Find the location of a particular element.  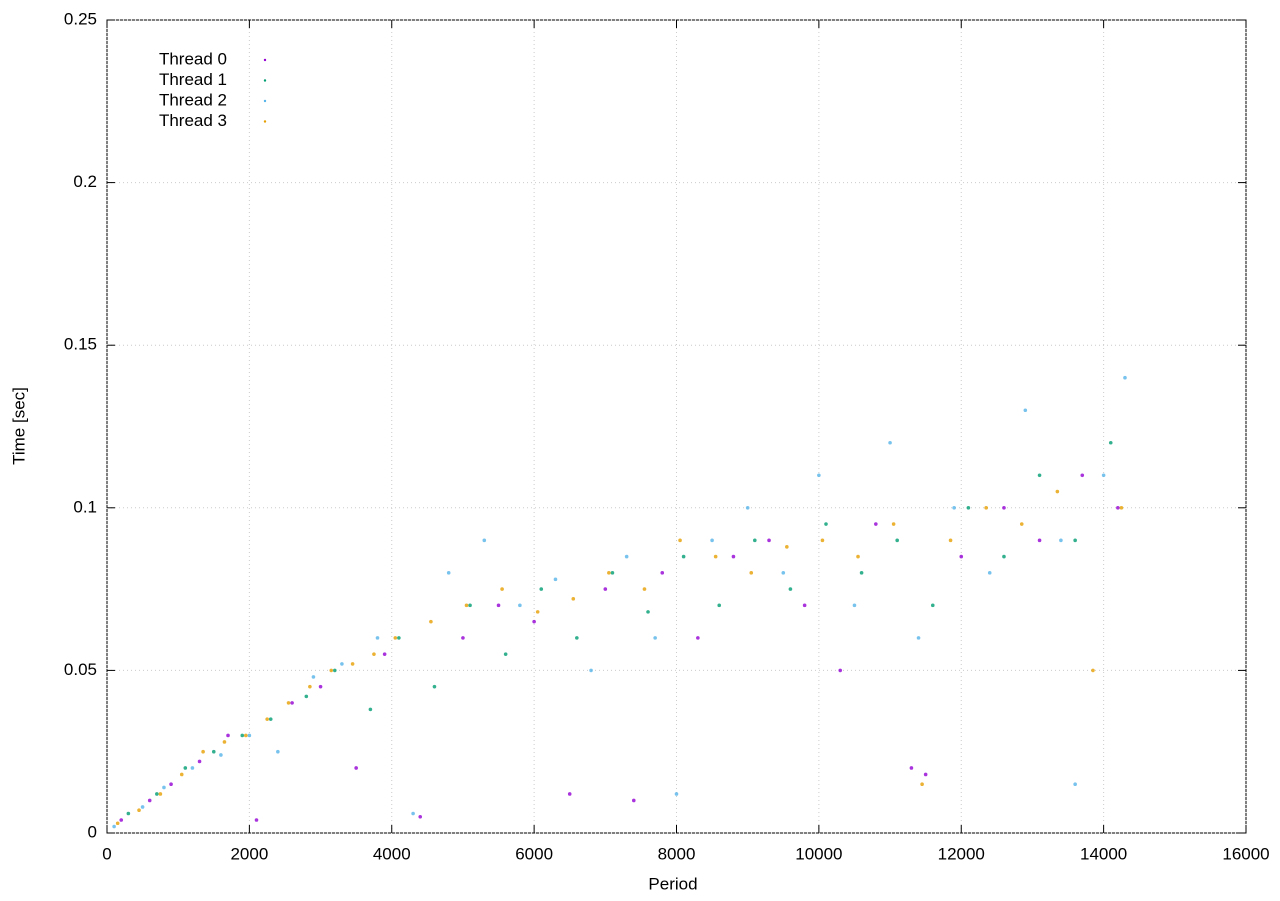

x-tick-label: 6000 is located at coordinates (534, 853).